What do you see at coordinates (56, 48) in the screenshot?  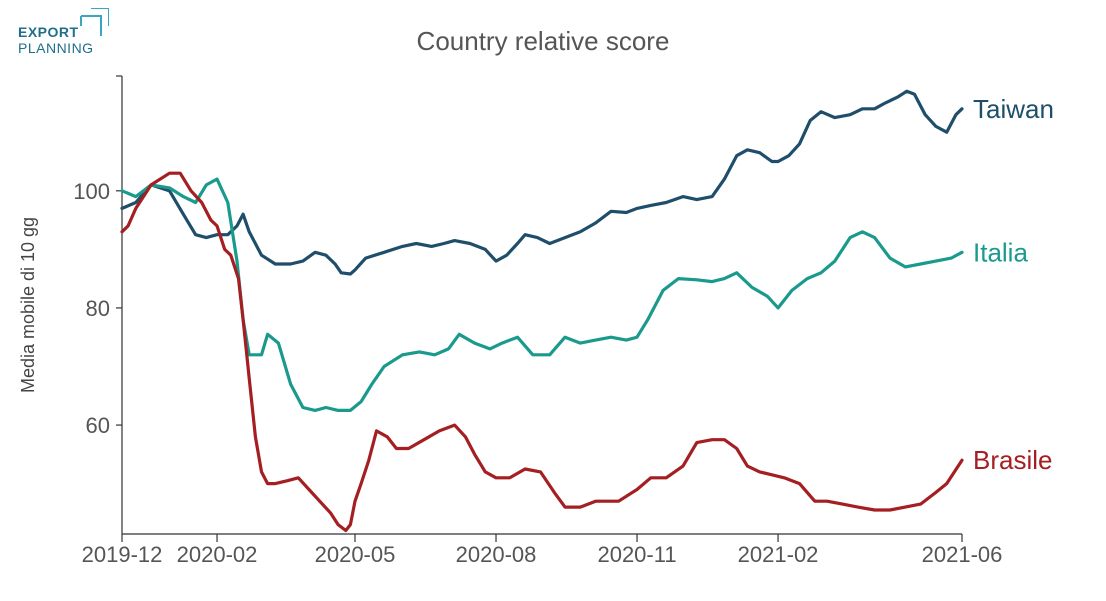 I see `logo-line2: PLANNING` at bounding box center [56, 48].